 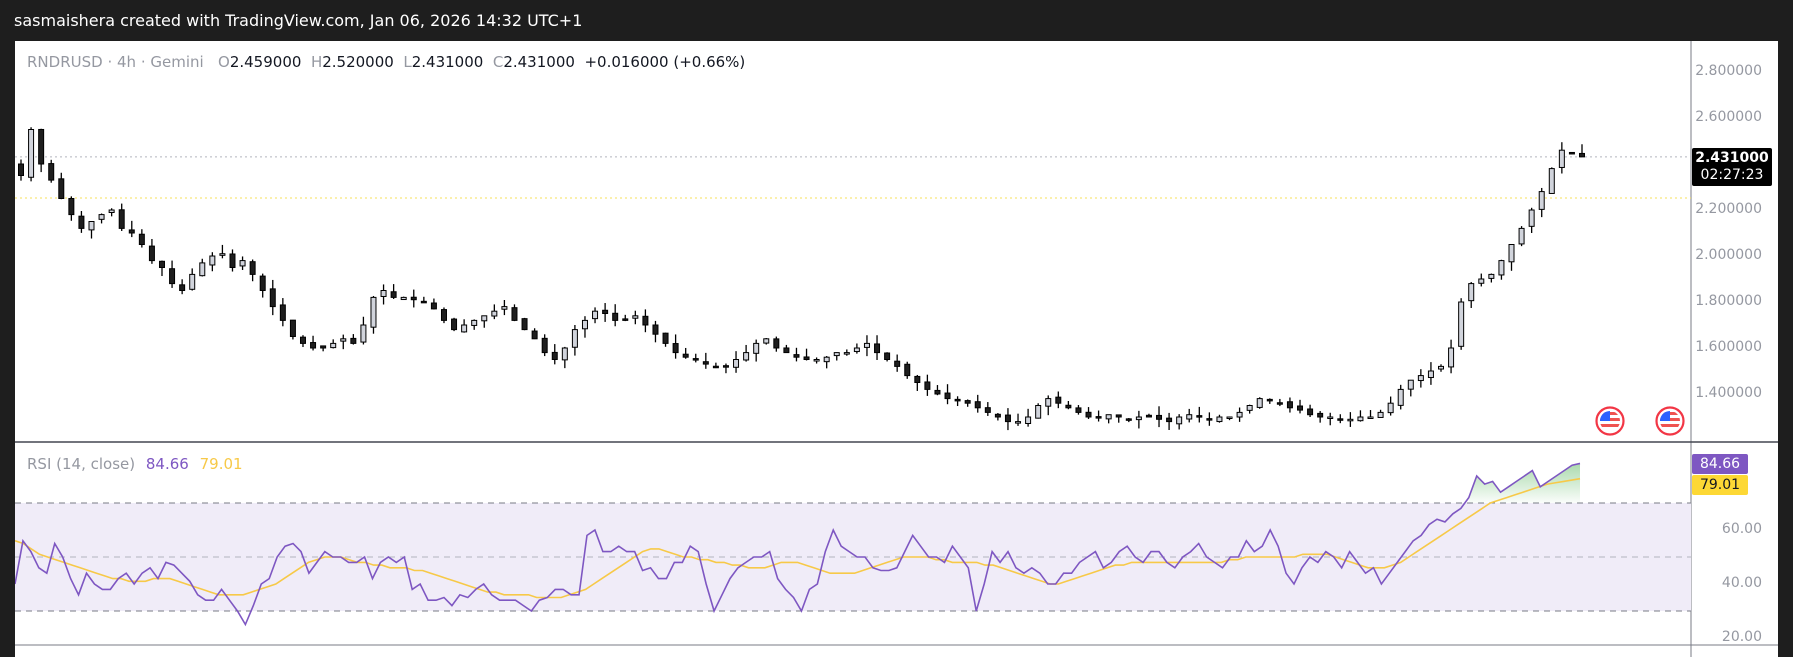 I want to click on rsi-legend: RSI (14, close) 84.66 79.01, so click(x=135, y=464).